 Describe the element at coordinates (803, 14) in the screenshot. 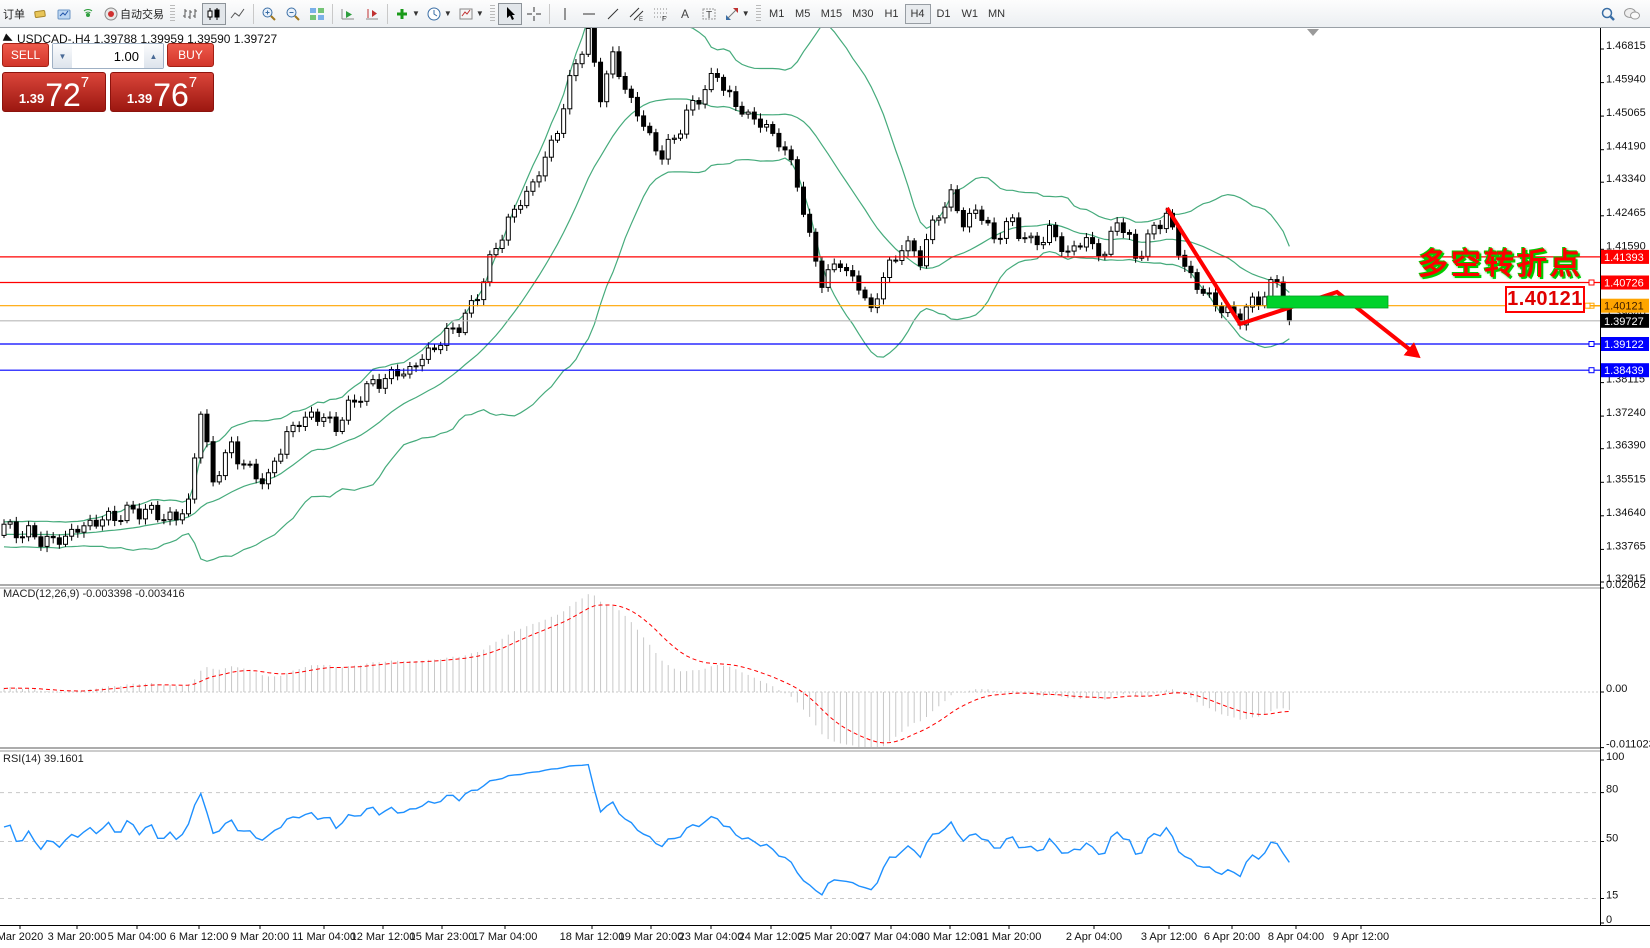

I see `tab-m5: M5` at that location.